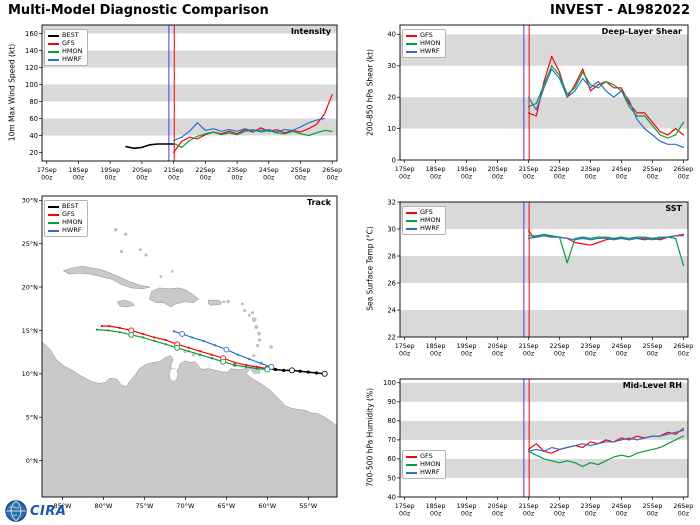 Image resolution: width=700 pixels, height=525 pixels. Describe the element at coordinates (424, 464) in the screenshot. I see `legend-rh: GFS HMON HWRF` at that location.